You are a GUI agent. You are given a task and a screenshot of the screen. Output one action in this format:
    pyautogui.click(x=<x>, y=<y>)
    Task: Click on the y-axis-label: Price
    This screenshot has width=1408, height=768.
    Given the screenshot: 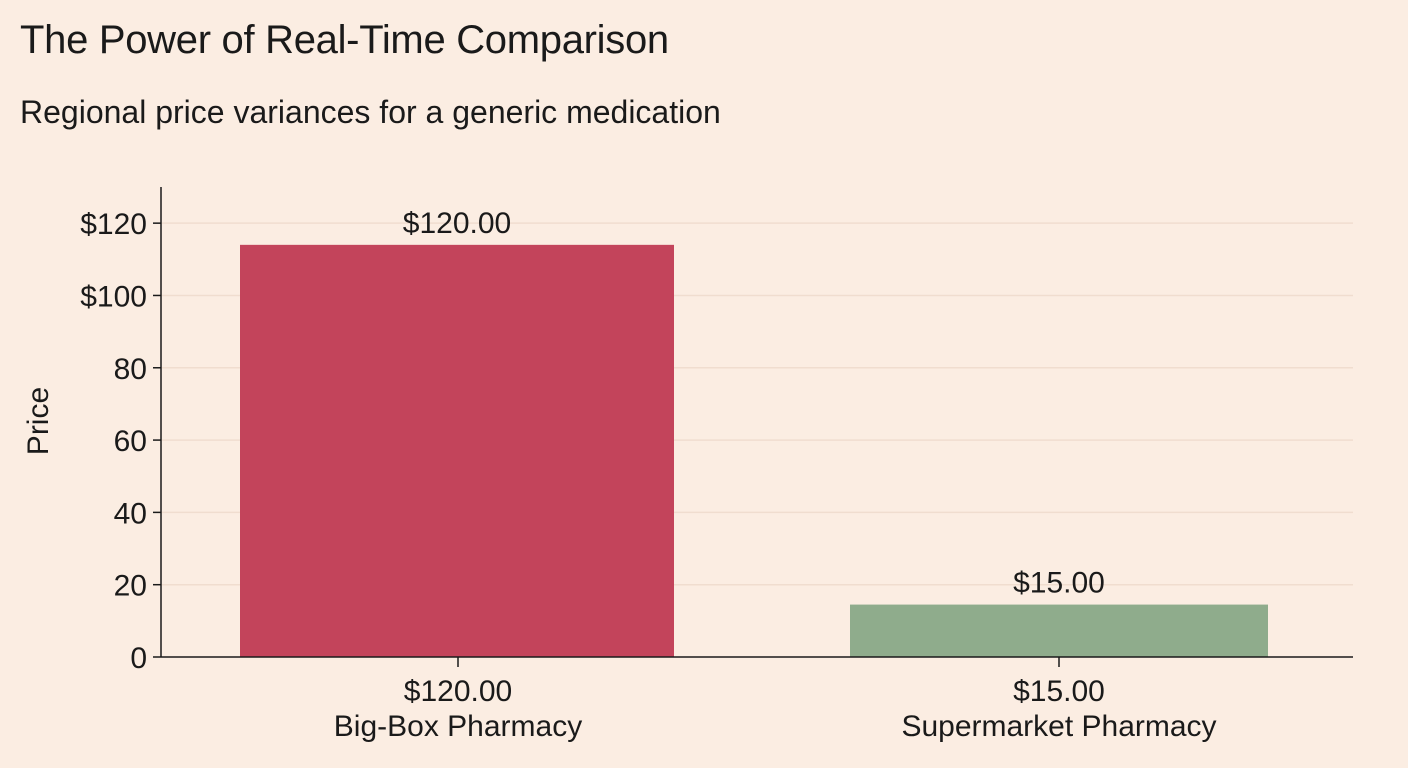 What is the action you would take?
    pyautogui.click(x=38, y=421)
    